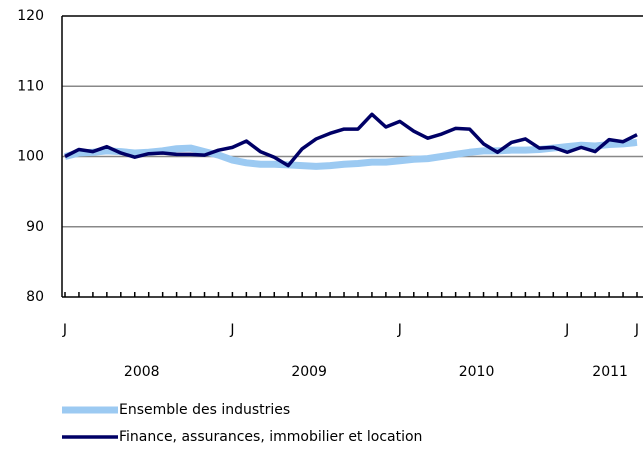 This screenshot has height=456, width=644. I want to click on y-tick-label: 90, so click(35, 227).